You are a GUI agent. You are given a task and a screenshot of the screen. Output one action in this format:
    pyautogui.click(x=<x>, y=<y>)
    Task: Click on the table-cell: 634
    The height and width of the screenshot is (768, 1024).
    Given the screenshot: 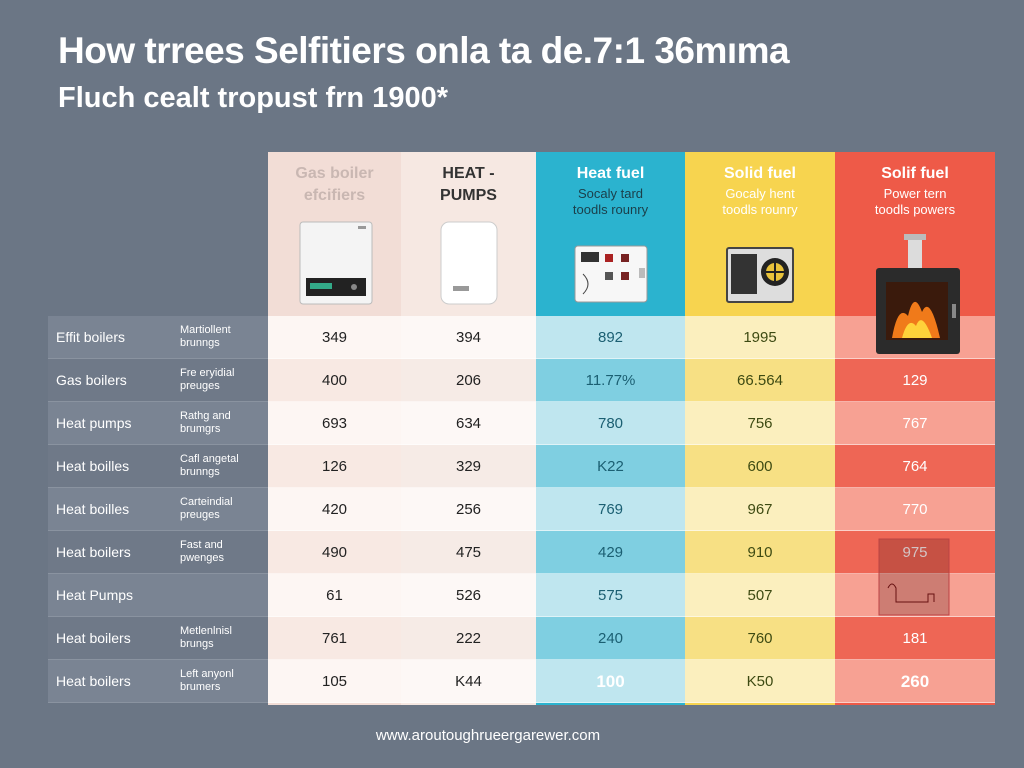 What is the action you would take?
    pyautogui.click(x=468, y=423)
    